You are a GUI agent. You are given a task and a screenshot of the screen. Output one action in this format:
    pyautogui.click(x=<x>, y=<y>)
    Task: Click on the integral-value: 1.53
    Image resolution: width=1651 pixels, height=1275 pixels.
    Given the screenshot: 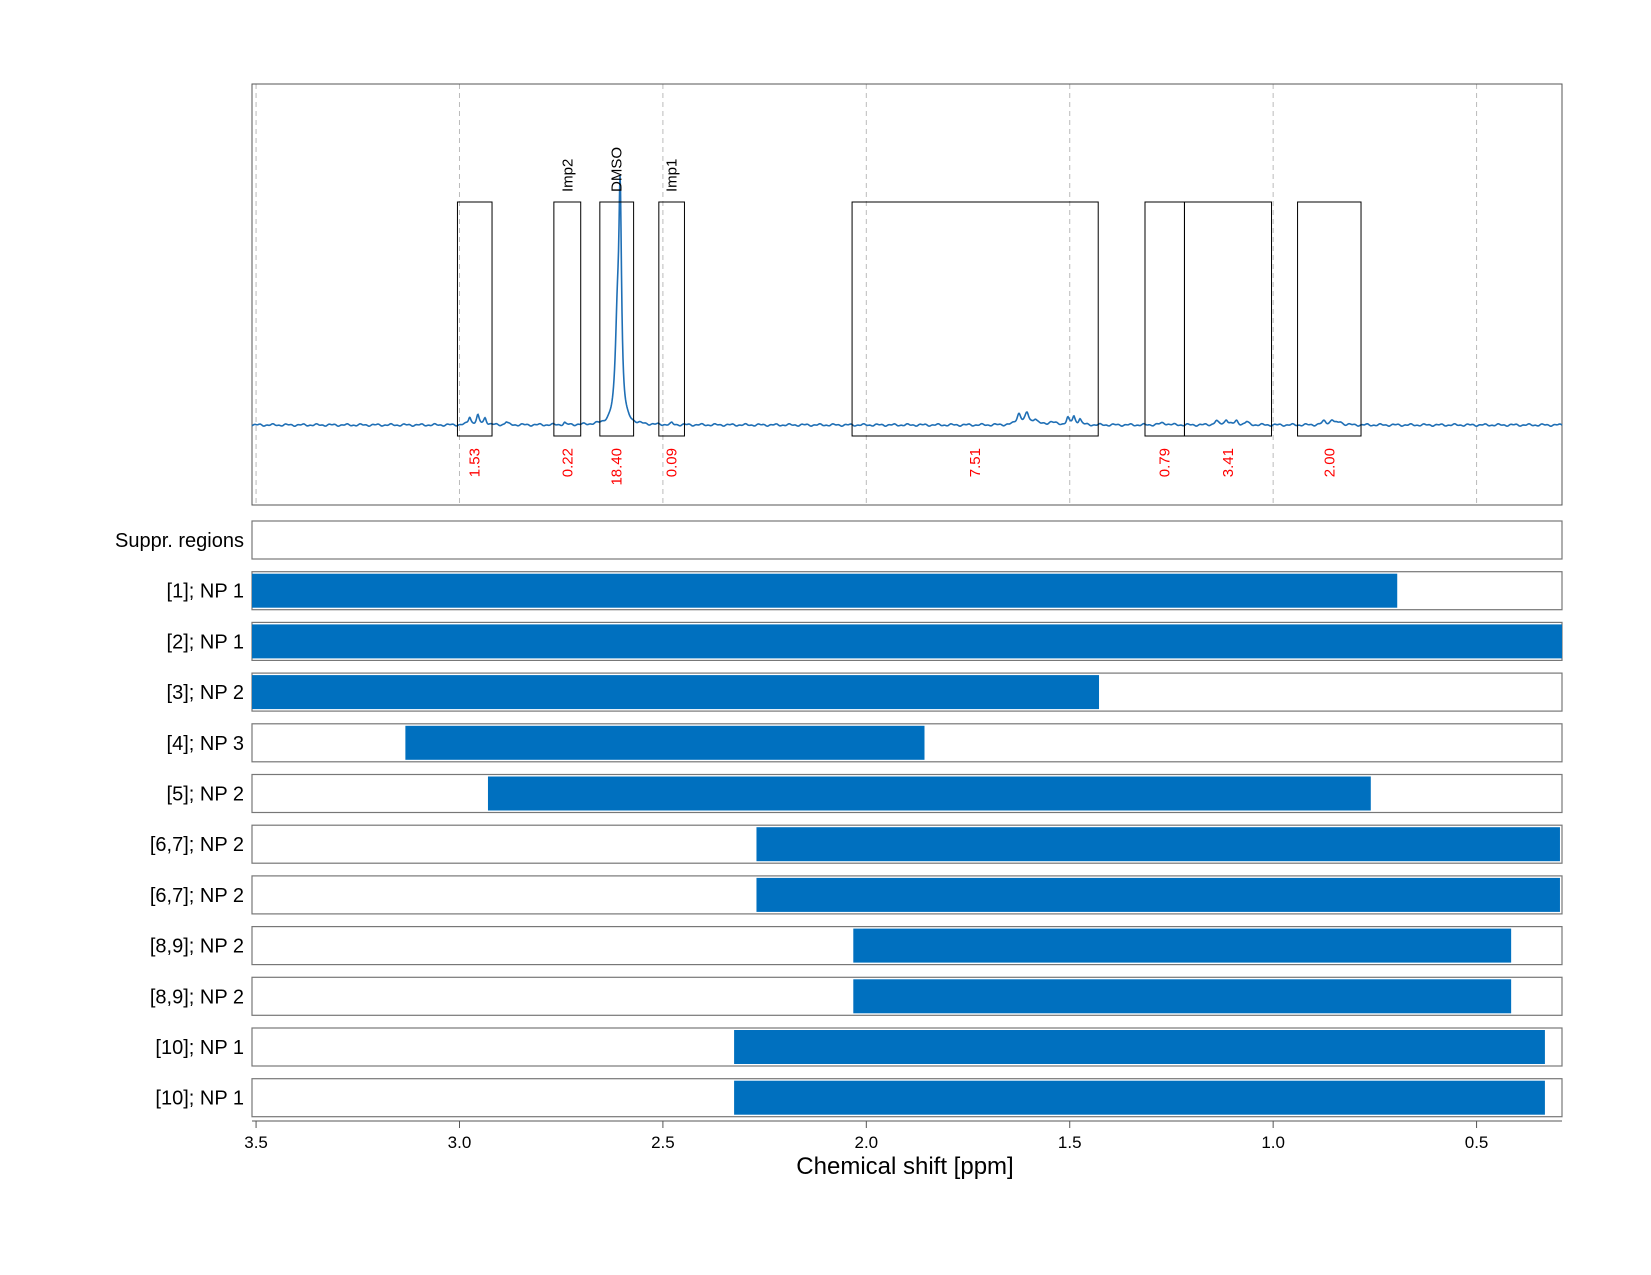 What is the action you would take?
    pyautogui.click(x=475, y=462)
    